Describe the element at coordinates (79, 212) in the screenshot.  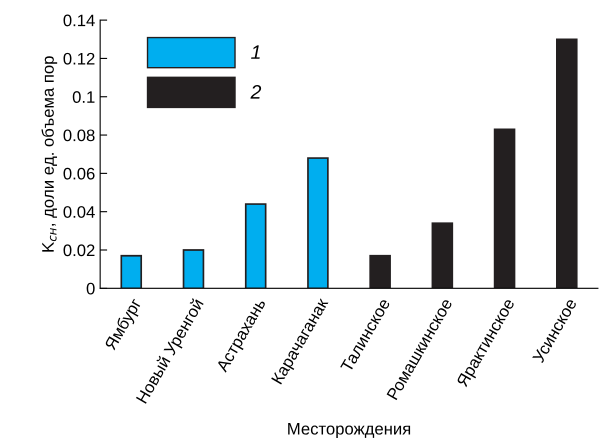
I see `y-tick-label: 0.04` at that location.